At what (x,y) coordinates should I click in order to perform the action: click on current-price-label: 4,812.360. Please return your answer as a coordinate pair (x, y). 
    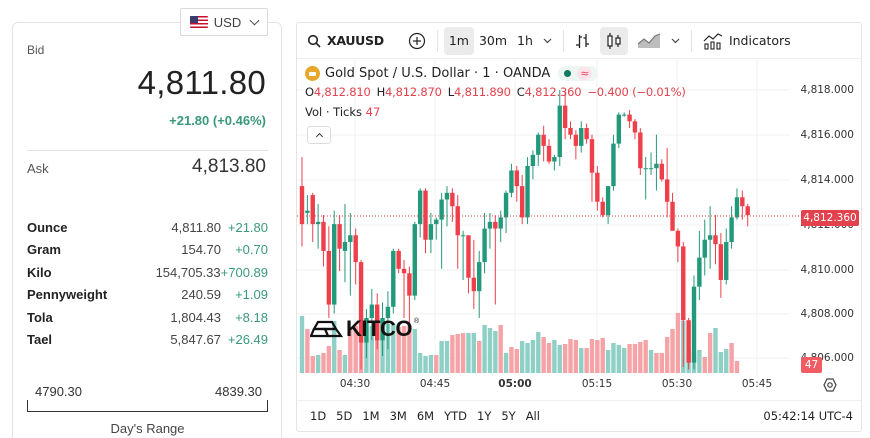
    Looking at the image, I should click on (830, 218).